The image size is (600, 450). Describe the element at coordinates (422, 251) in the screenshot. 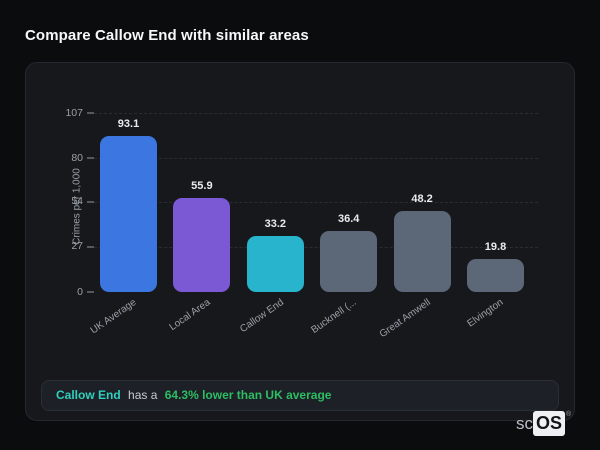

I see `bar-great-amwell` at that location.